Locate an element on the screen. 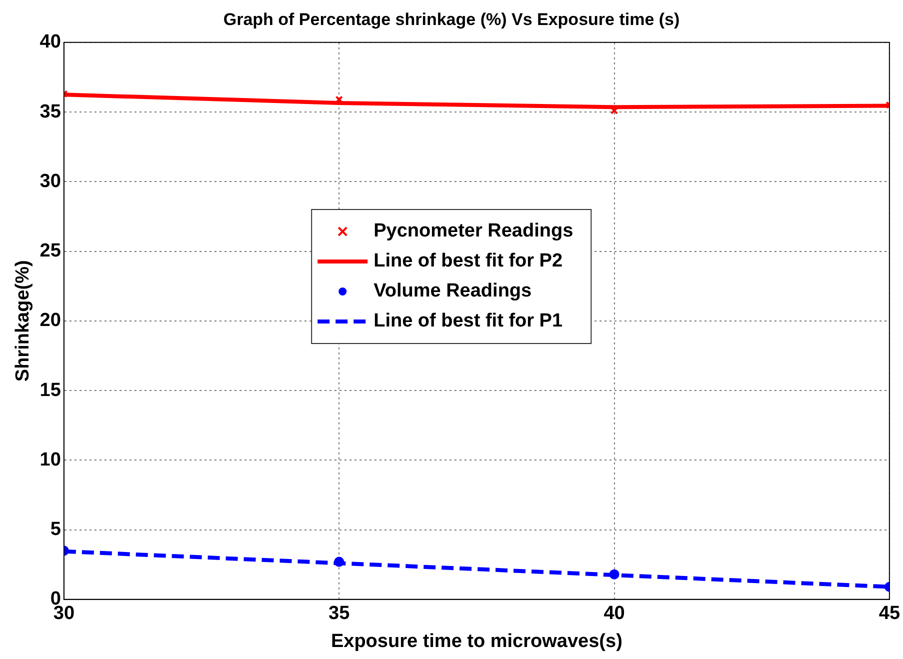 Image resolution: width=903 pixels, height=659 pixels. x-tick-label: 35 is located at coordinates (339, 613).